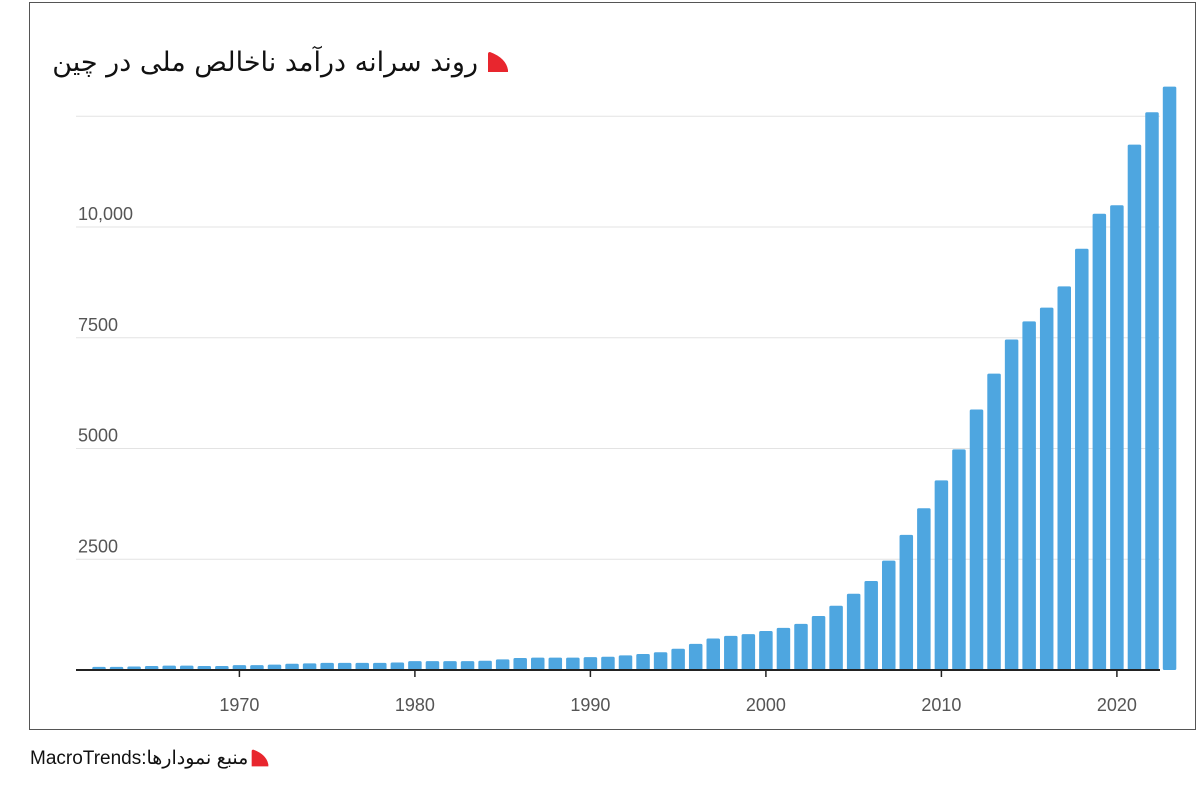  I want to click on x-tick-label: 1990, so click(590, 705).